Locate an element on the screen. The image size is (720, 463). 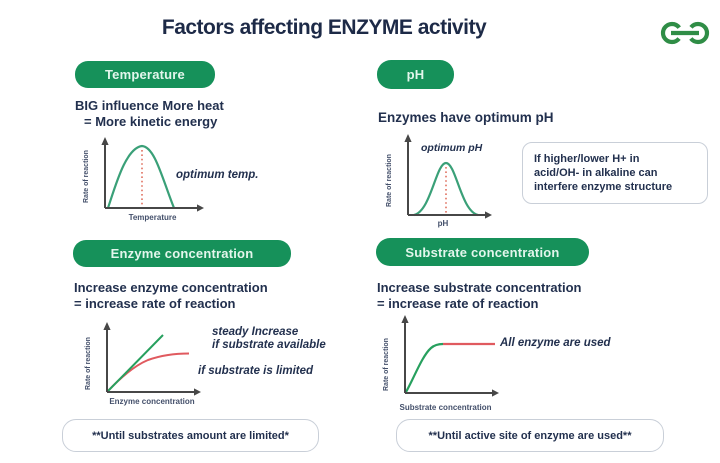
temperature-line1-bold: More heat is located at coordinates (193, 105).